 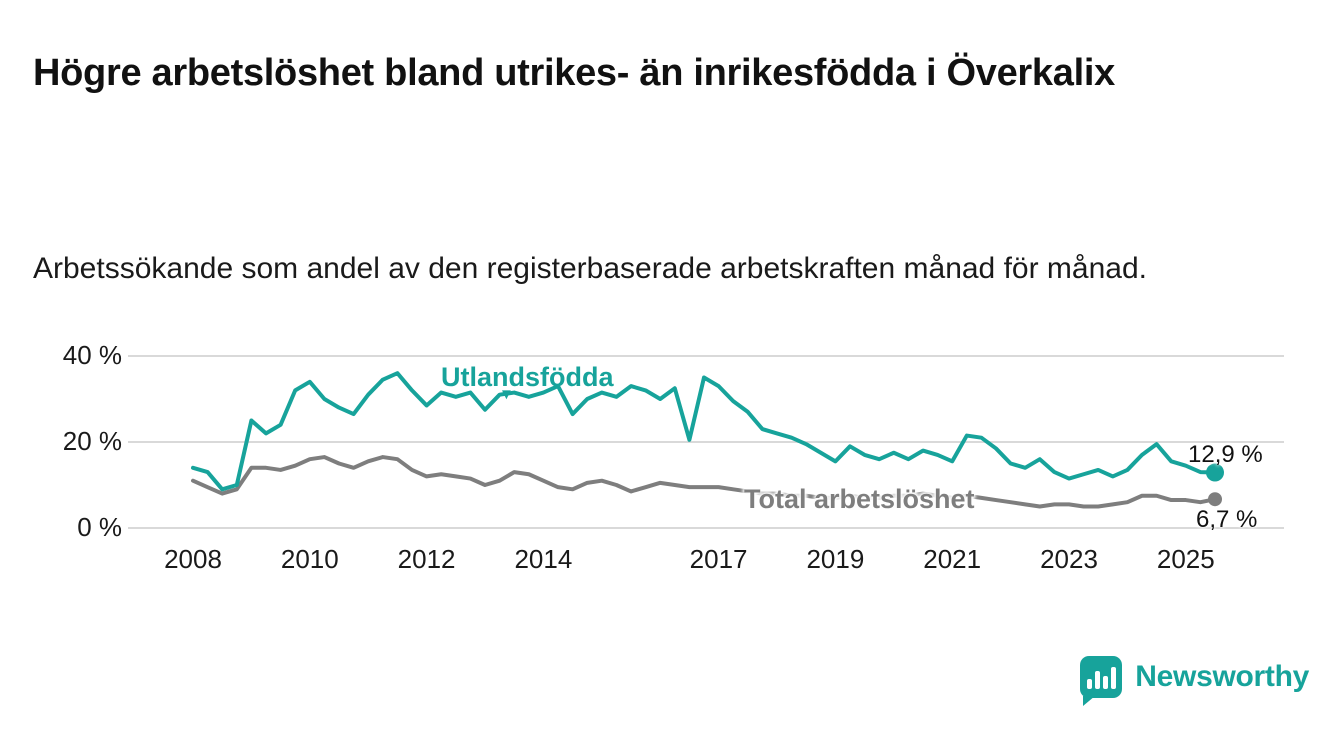 I want to click on series-label-total-arbetsloshet: Total arbetslöshet, so click(x=859, y=499).